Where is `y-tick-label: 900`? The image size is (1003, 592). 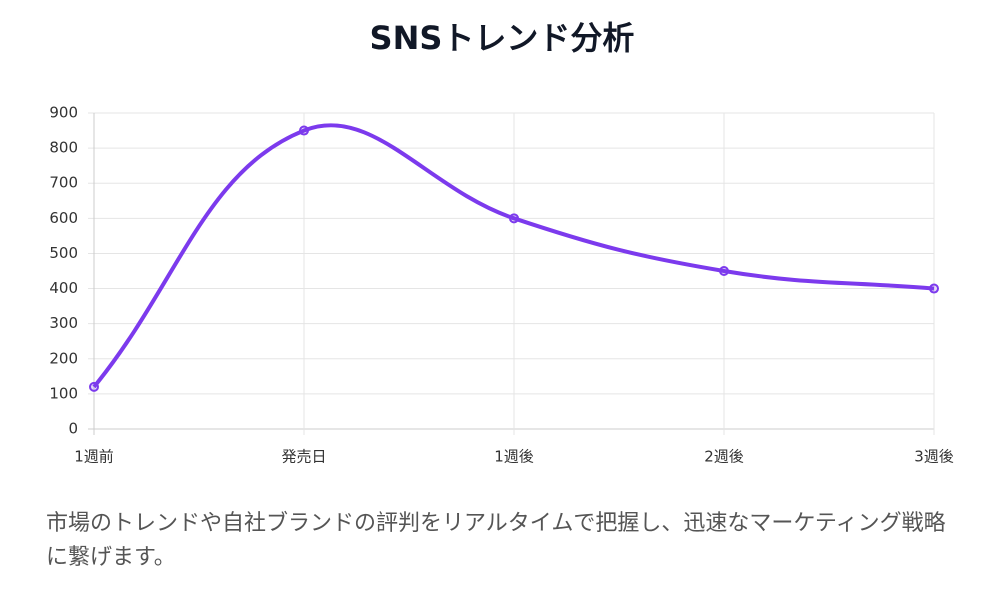
y-tick-label: 900 is located at coordinates (63, 113).